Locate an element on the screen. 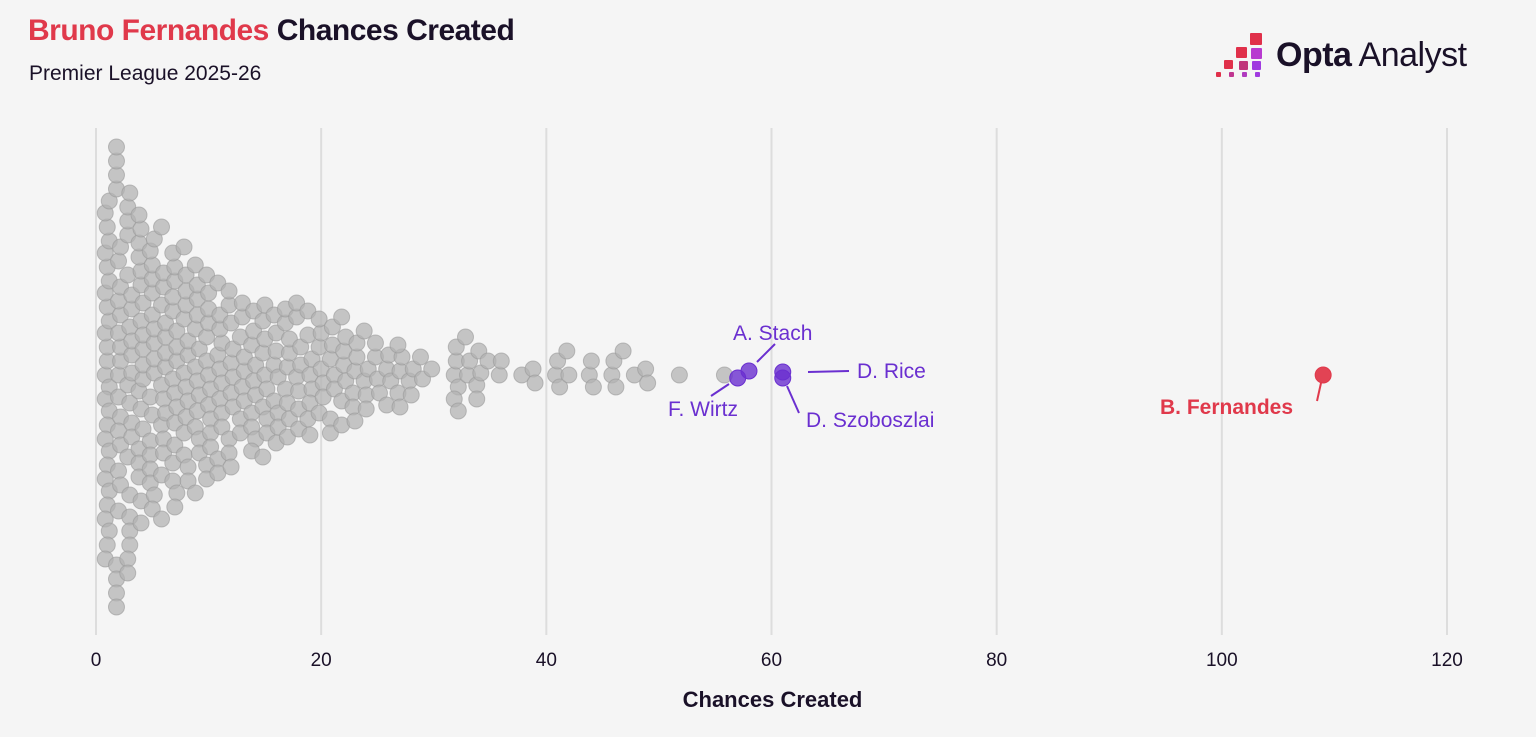  x-axis-ticks: 0 20 40 60 80 100 120 is located at coordinates (777, 660).